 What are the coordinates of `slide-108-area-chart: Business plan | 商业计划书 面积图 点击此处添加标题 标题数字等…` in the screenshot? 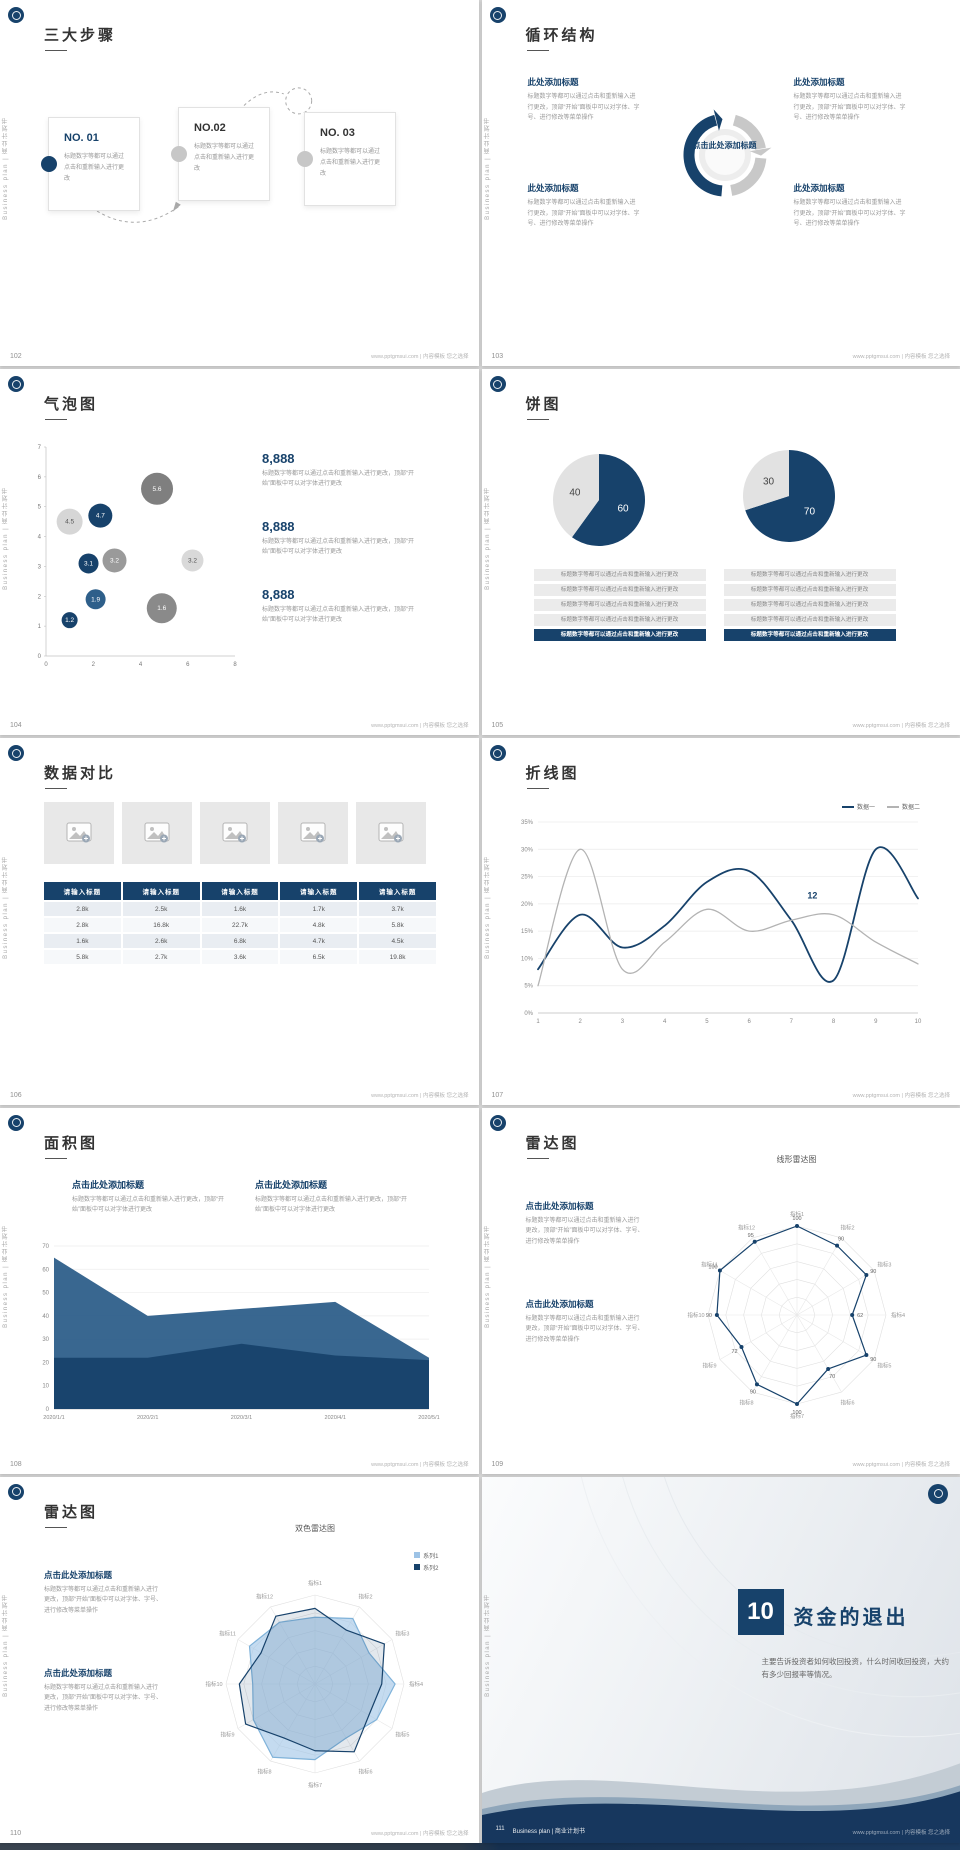 It's located at (239, 1290).